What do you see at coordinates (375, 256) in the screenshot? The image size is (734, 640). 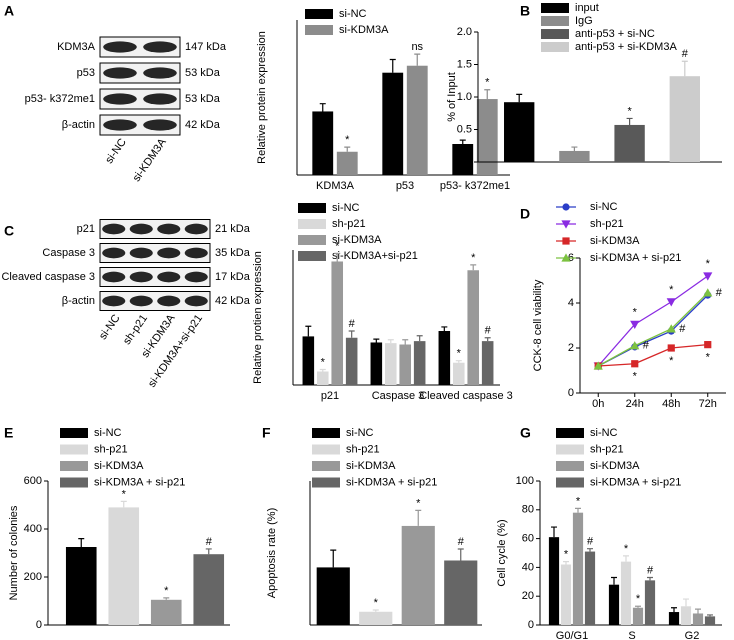 I see `legend-label: si-KDM3A+si-p21` at bounding box center [375, 256].